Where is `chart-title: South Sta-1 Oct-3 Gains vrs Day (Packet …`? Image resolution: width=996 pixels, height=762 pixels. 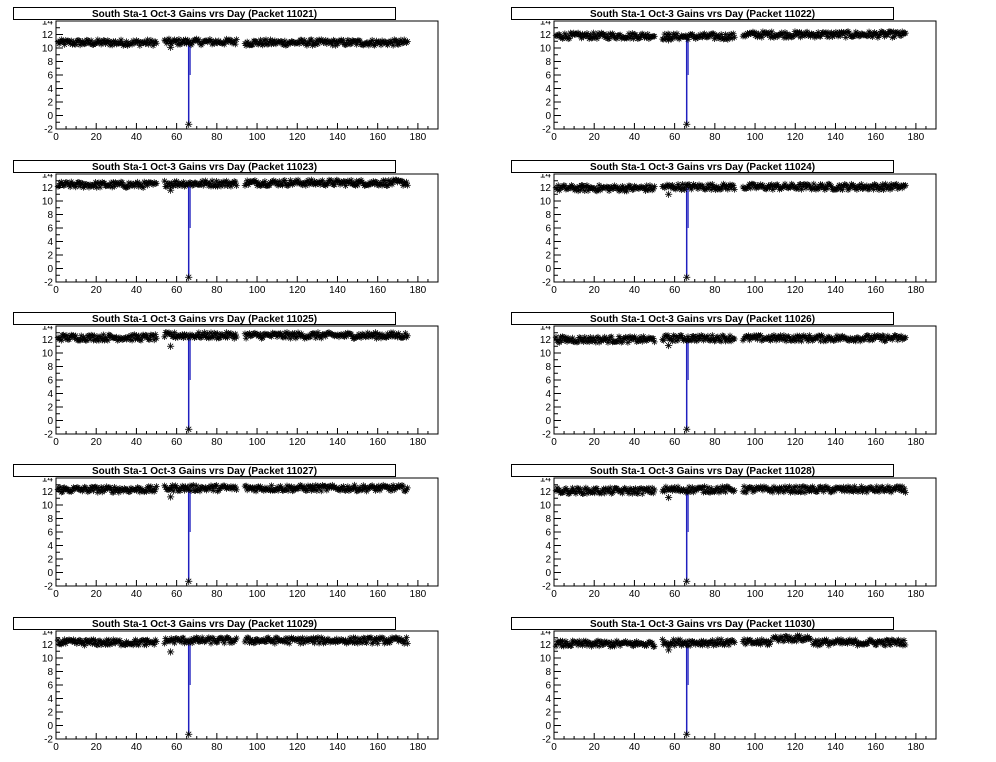
chart-title: South Sta-1 Oct-3 Gains vrs Day (Packet … is located at coordinates (204, 318).